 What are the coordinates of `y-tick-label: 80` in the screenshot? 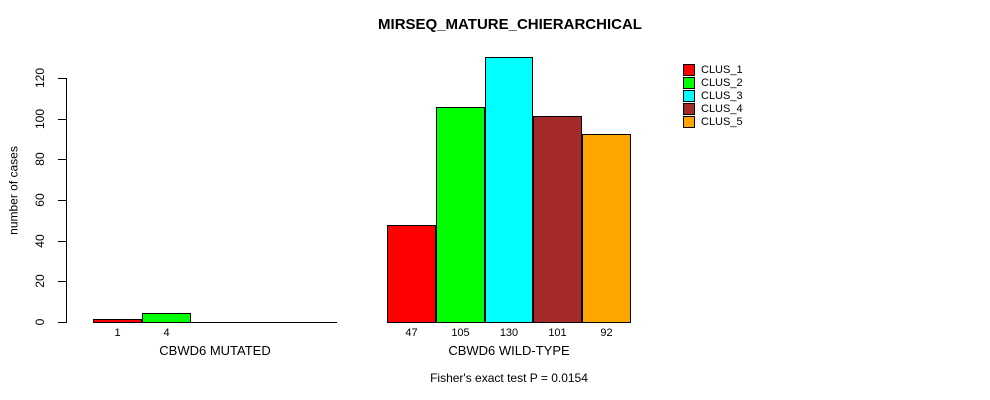 It's located at (40, 159).